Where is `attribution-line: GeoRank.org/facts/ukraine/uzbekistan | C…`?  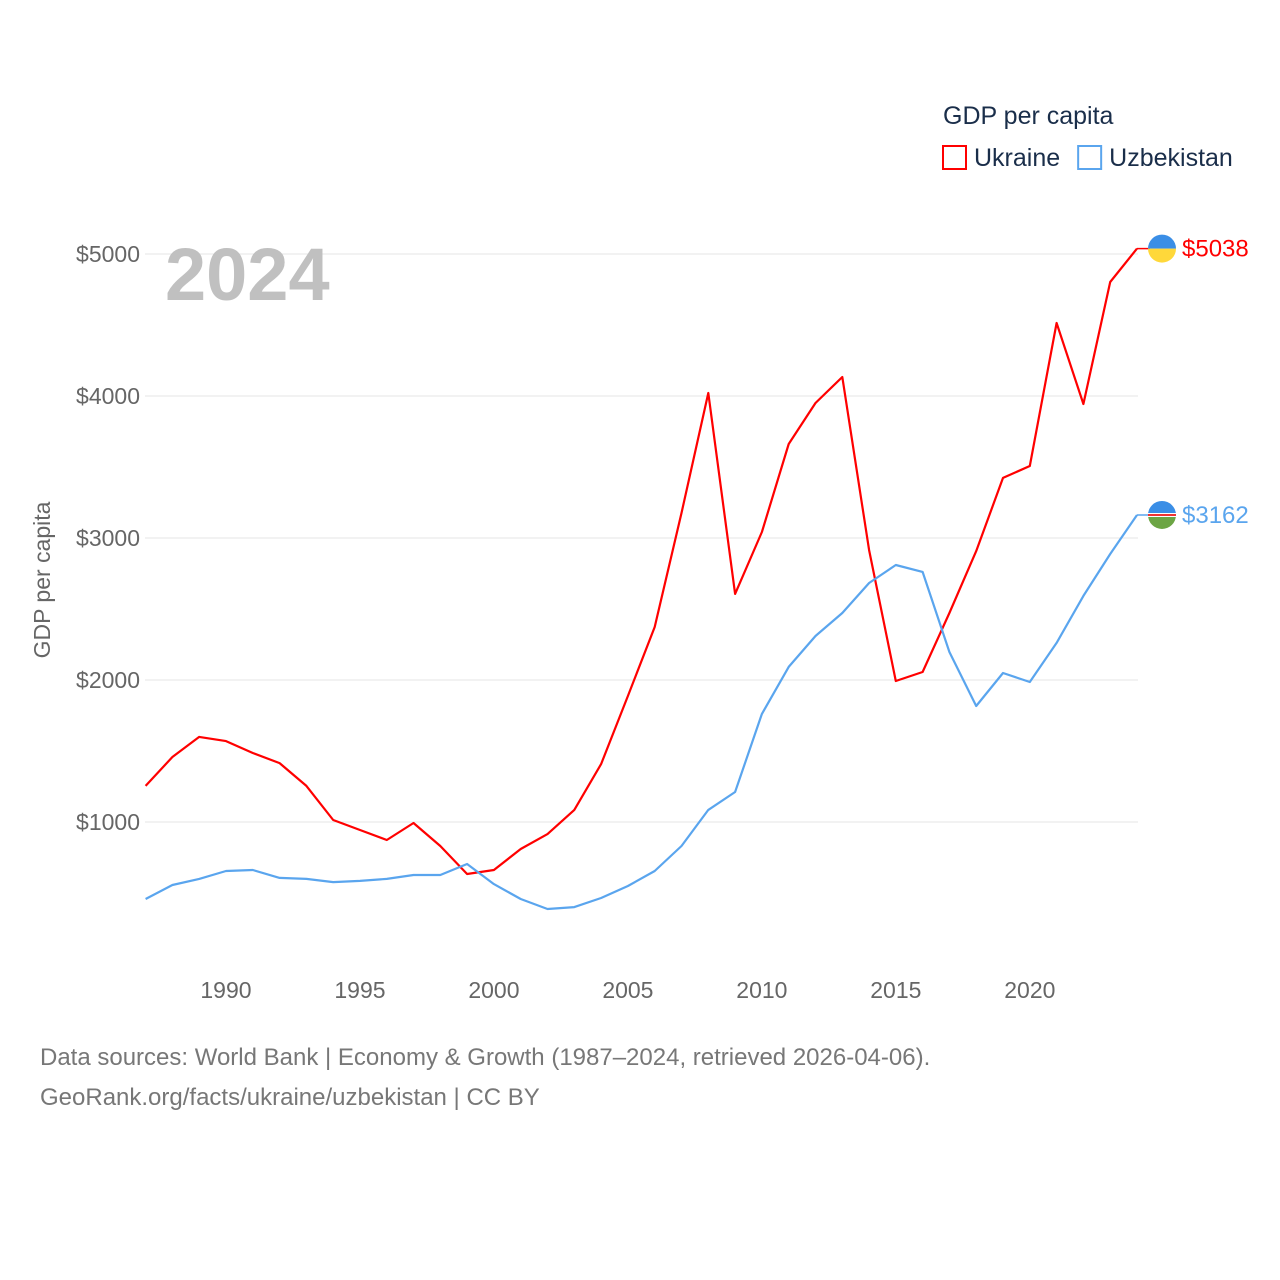 attribution-line: GeoRank.org/facts/ukraine/uzbekistan | C… is located at coordinates (290, 1097).